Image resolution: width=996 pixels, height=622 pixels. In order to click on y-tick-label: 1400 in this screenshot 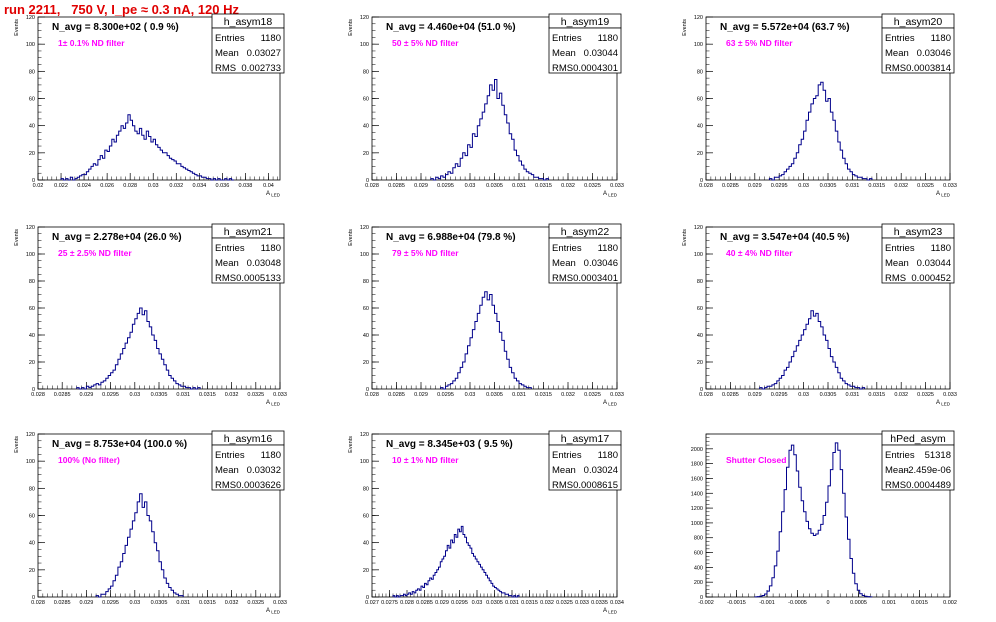, I will do `click(697, 494)`.